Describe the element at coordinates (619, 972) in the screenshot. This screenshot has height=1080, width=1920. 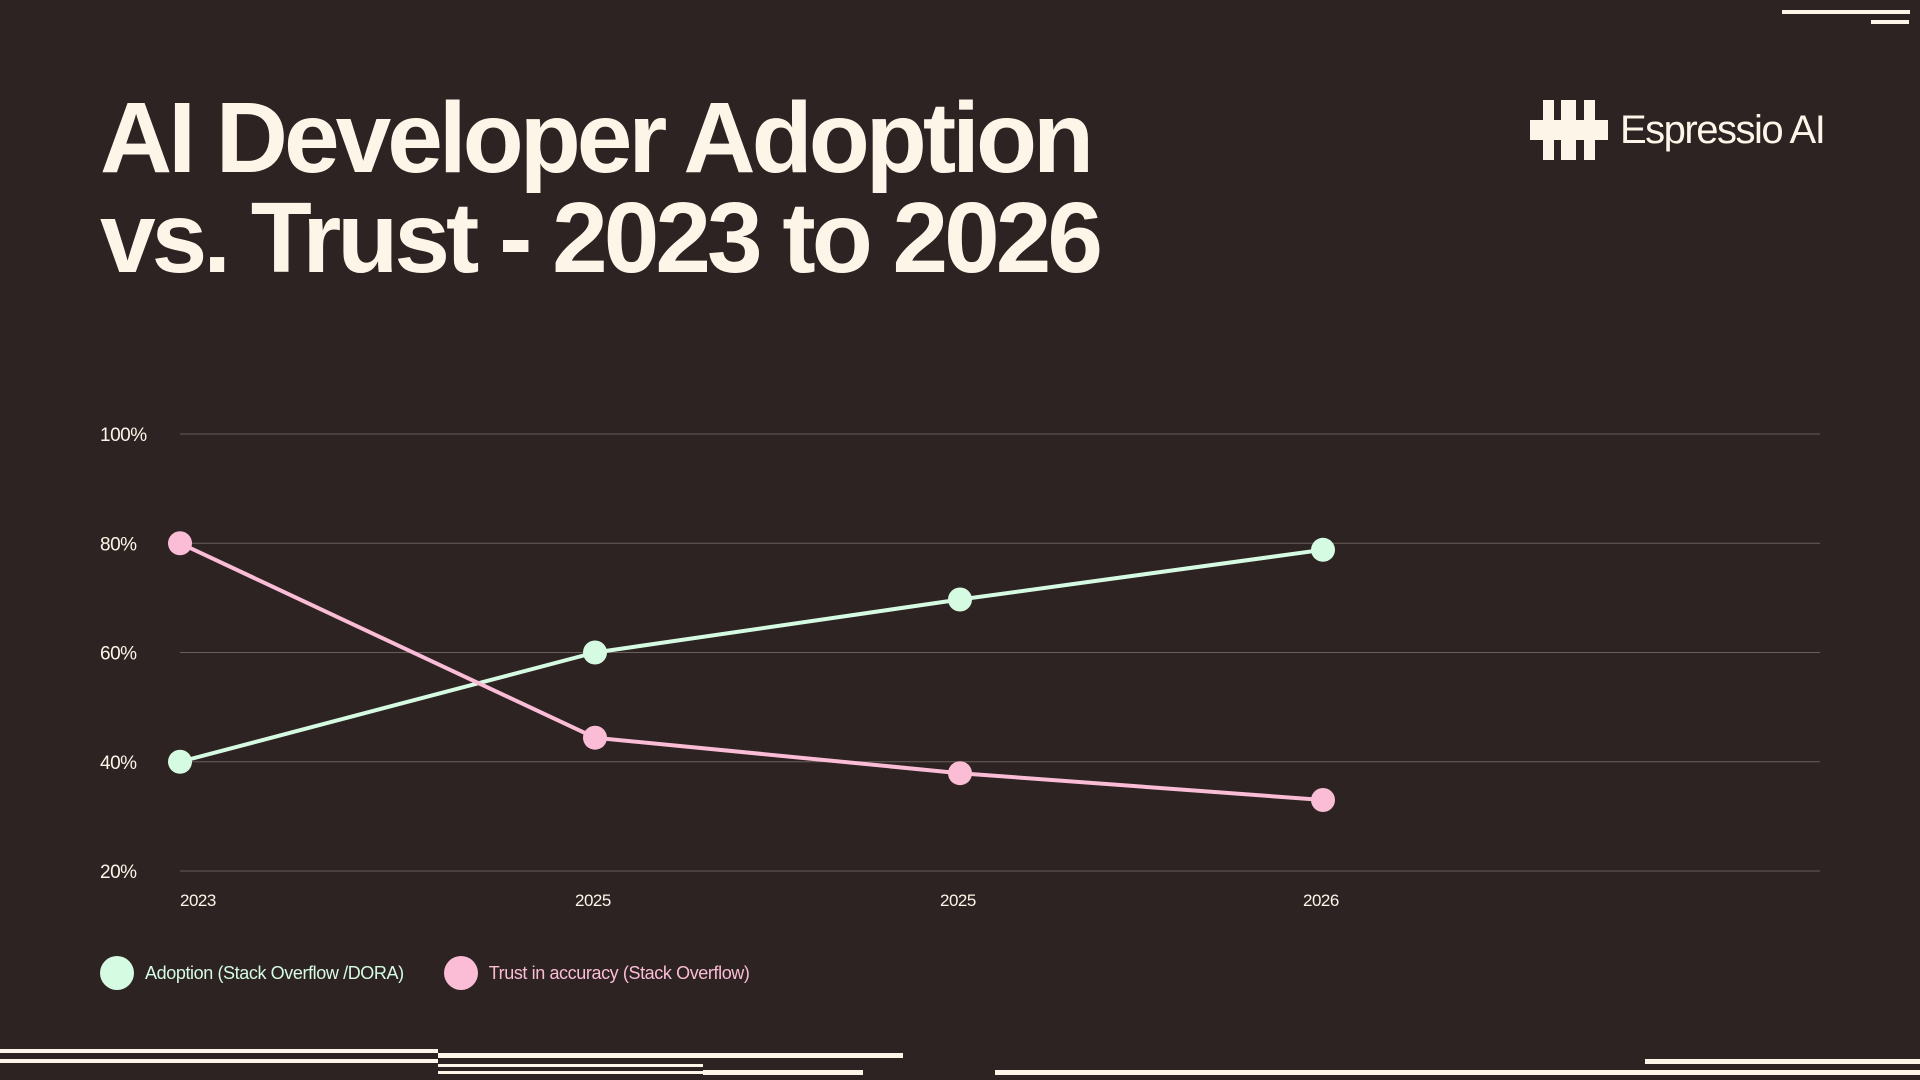
I see `legend-label-trust: Trust in accuracy (Stack Overflow)` at that location.